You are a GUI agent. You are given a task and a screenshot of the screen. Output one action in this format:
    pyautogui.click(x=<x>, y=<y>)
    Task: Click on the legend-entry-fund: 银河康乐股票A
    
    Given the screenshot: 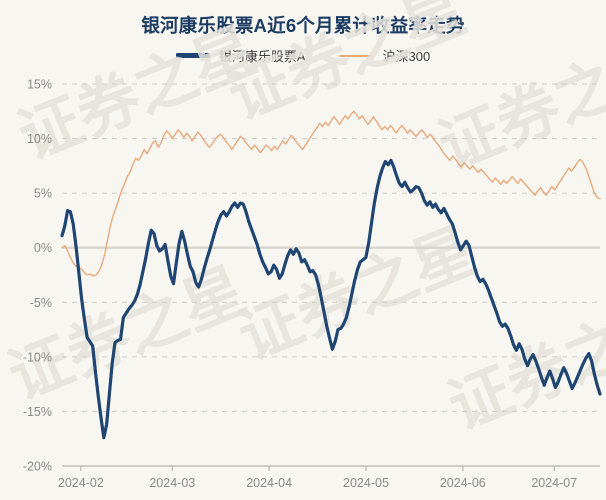 What is the action you would take?
    pyautogui.click(x=240, y=55)
    